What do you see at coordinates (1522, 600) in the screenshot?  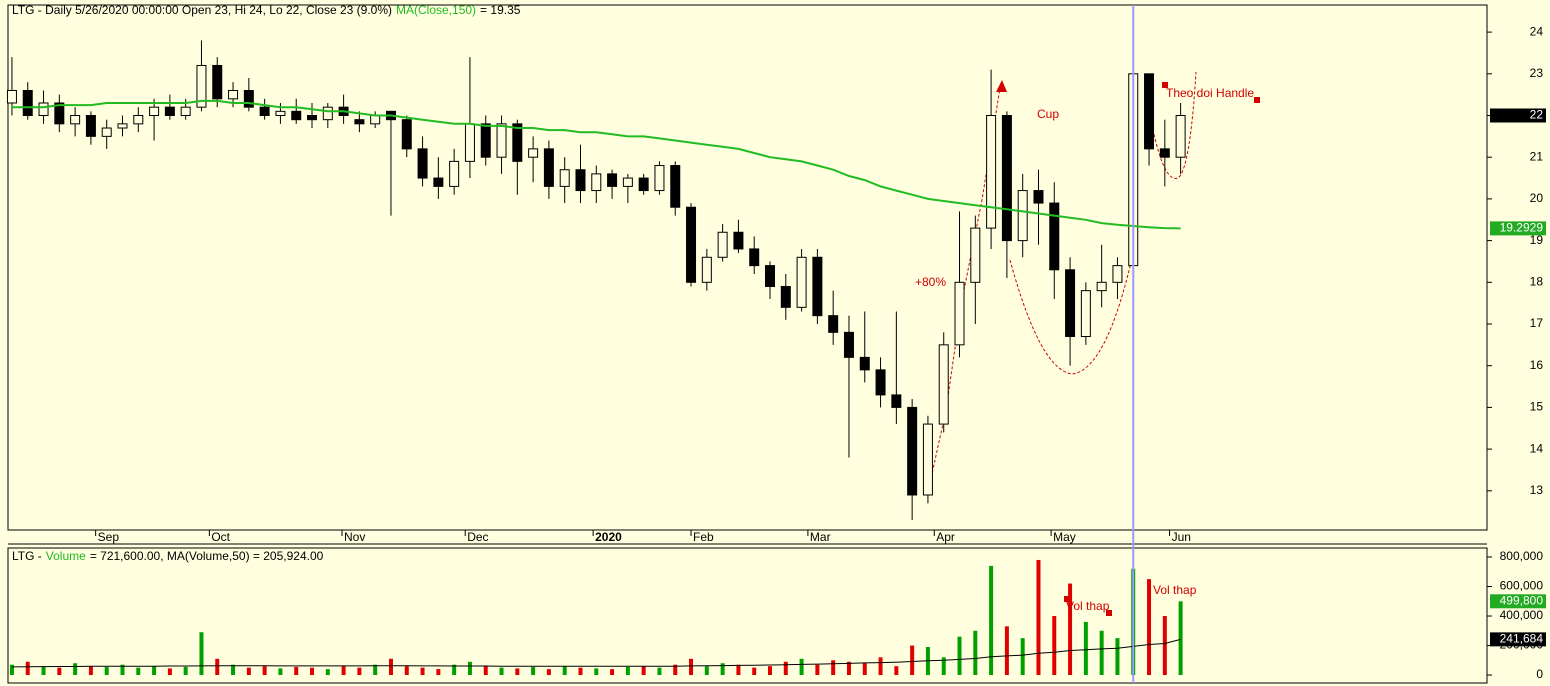 I see `volume-badge: 499,800` at bounding box center [1522, 600].